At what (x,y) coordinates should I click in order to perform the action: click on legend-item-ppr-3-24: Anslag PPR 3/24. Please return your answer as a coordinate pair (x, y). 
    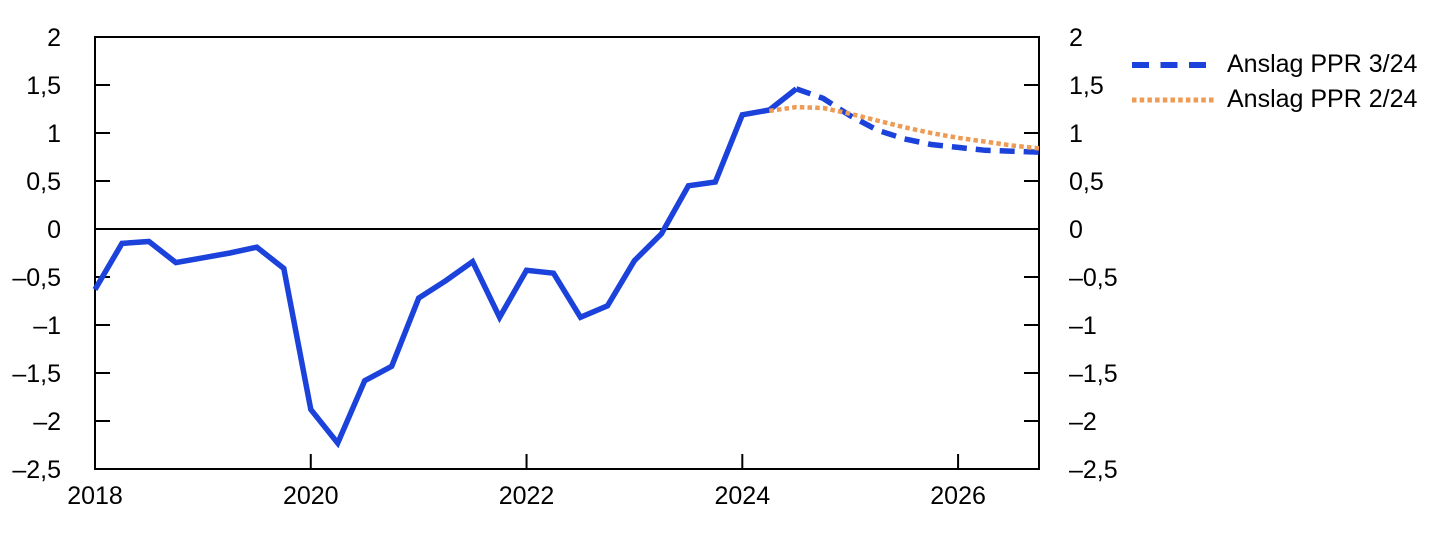
    Looking at the image, I should click on (1273, 64).